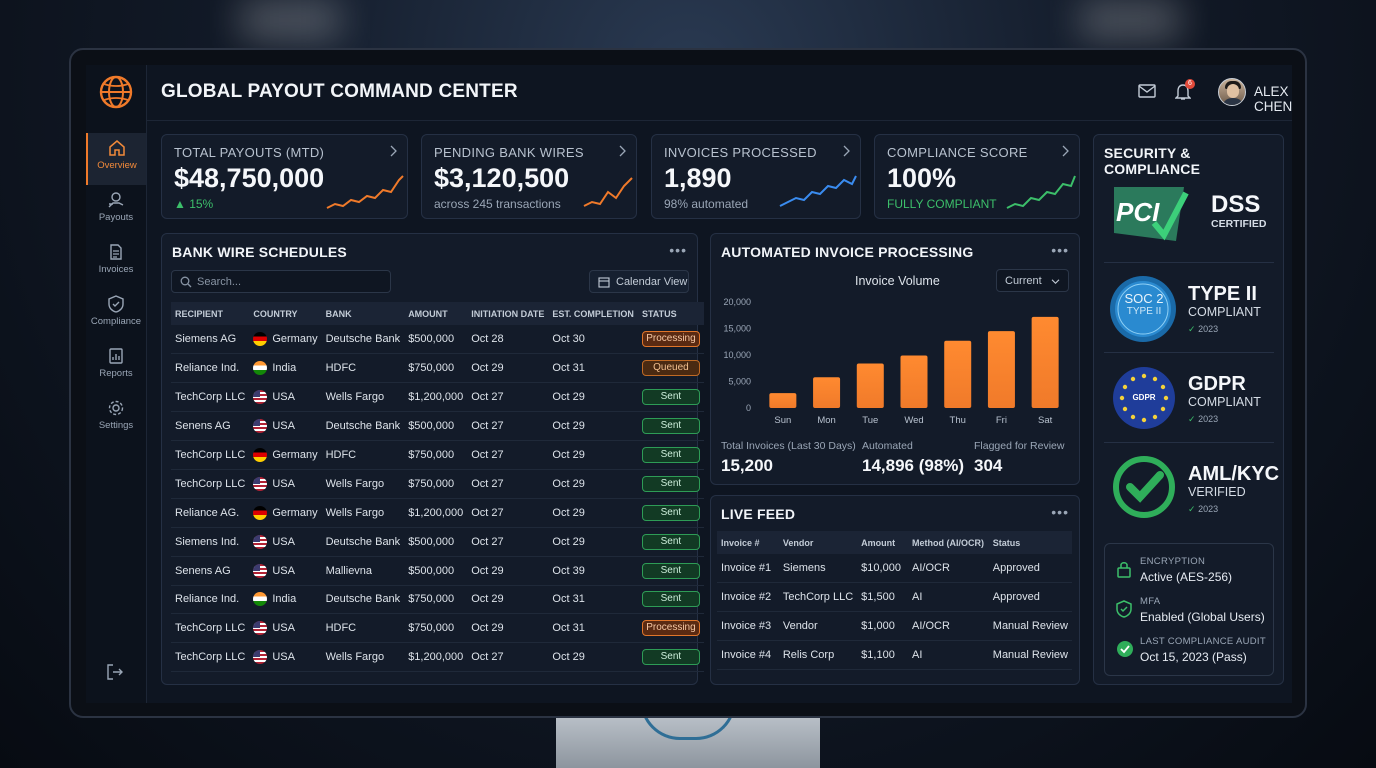 This screenshot has width=1376, height=768. What do you see at coordinates (1273, 99) in the screenshot?
I see `user-name: ALEX CHEN` at bounding box center [1273, 99].